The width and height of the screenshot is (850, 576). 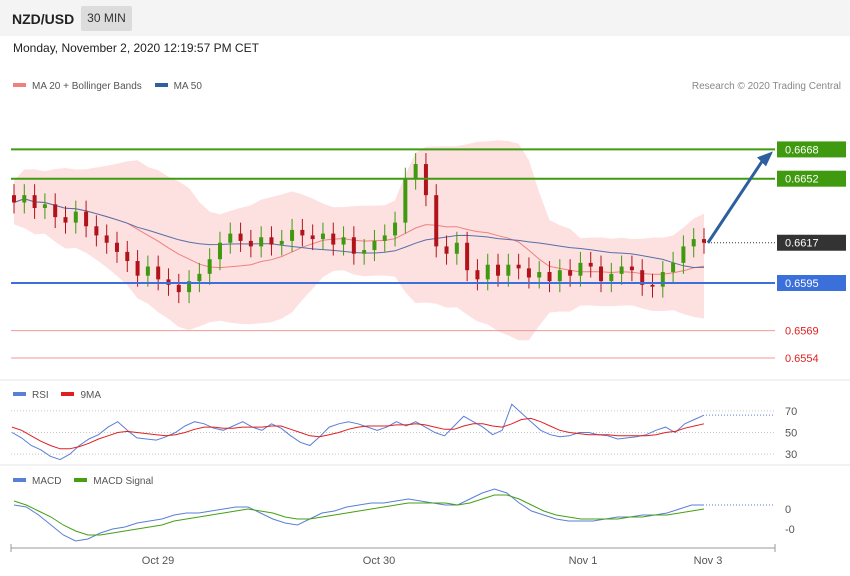 I want to click on legend-rsi-swatch, so click(x=19, y=394).